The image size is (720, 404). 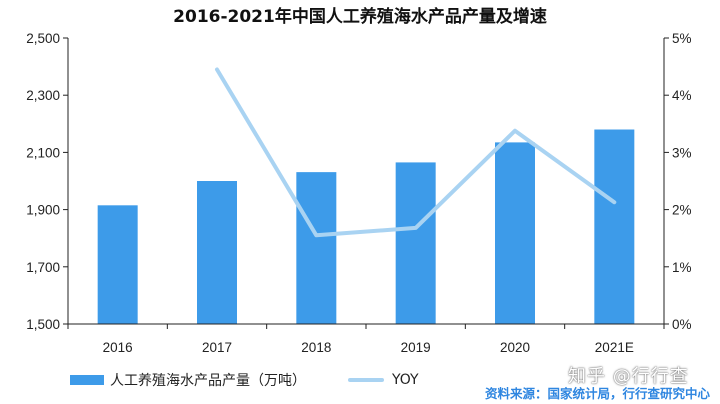 What do you see at coordinates (43, 324) in the screenshot?
I see `left-tick-label: 1,500` at bounding box center [43, 324].